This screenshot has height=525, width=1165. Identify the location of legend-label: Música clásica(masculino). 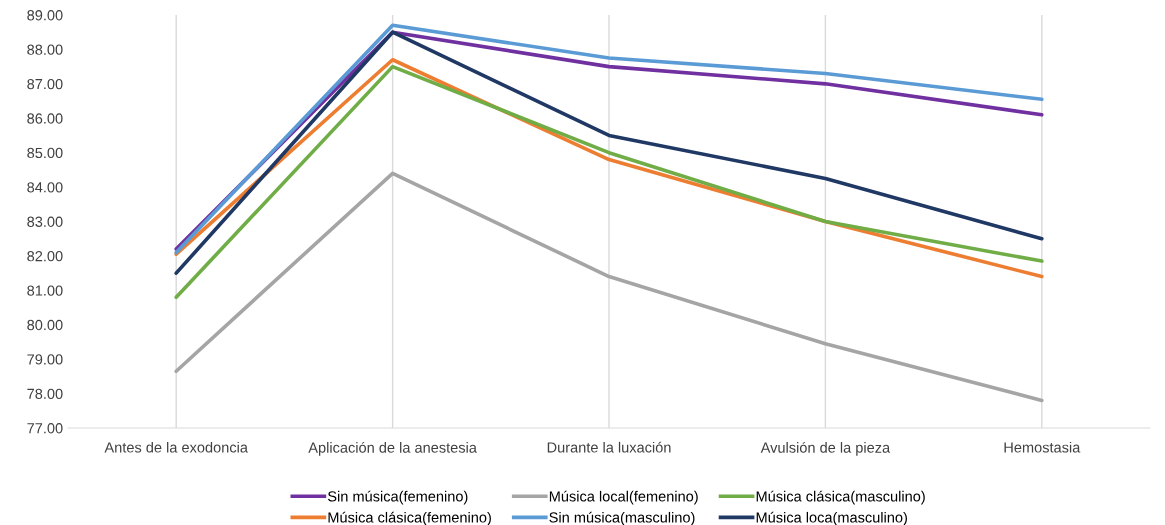
(840, 497).